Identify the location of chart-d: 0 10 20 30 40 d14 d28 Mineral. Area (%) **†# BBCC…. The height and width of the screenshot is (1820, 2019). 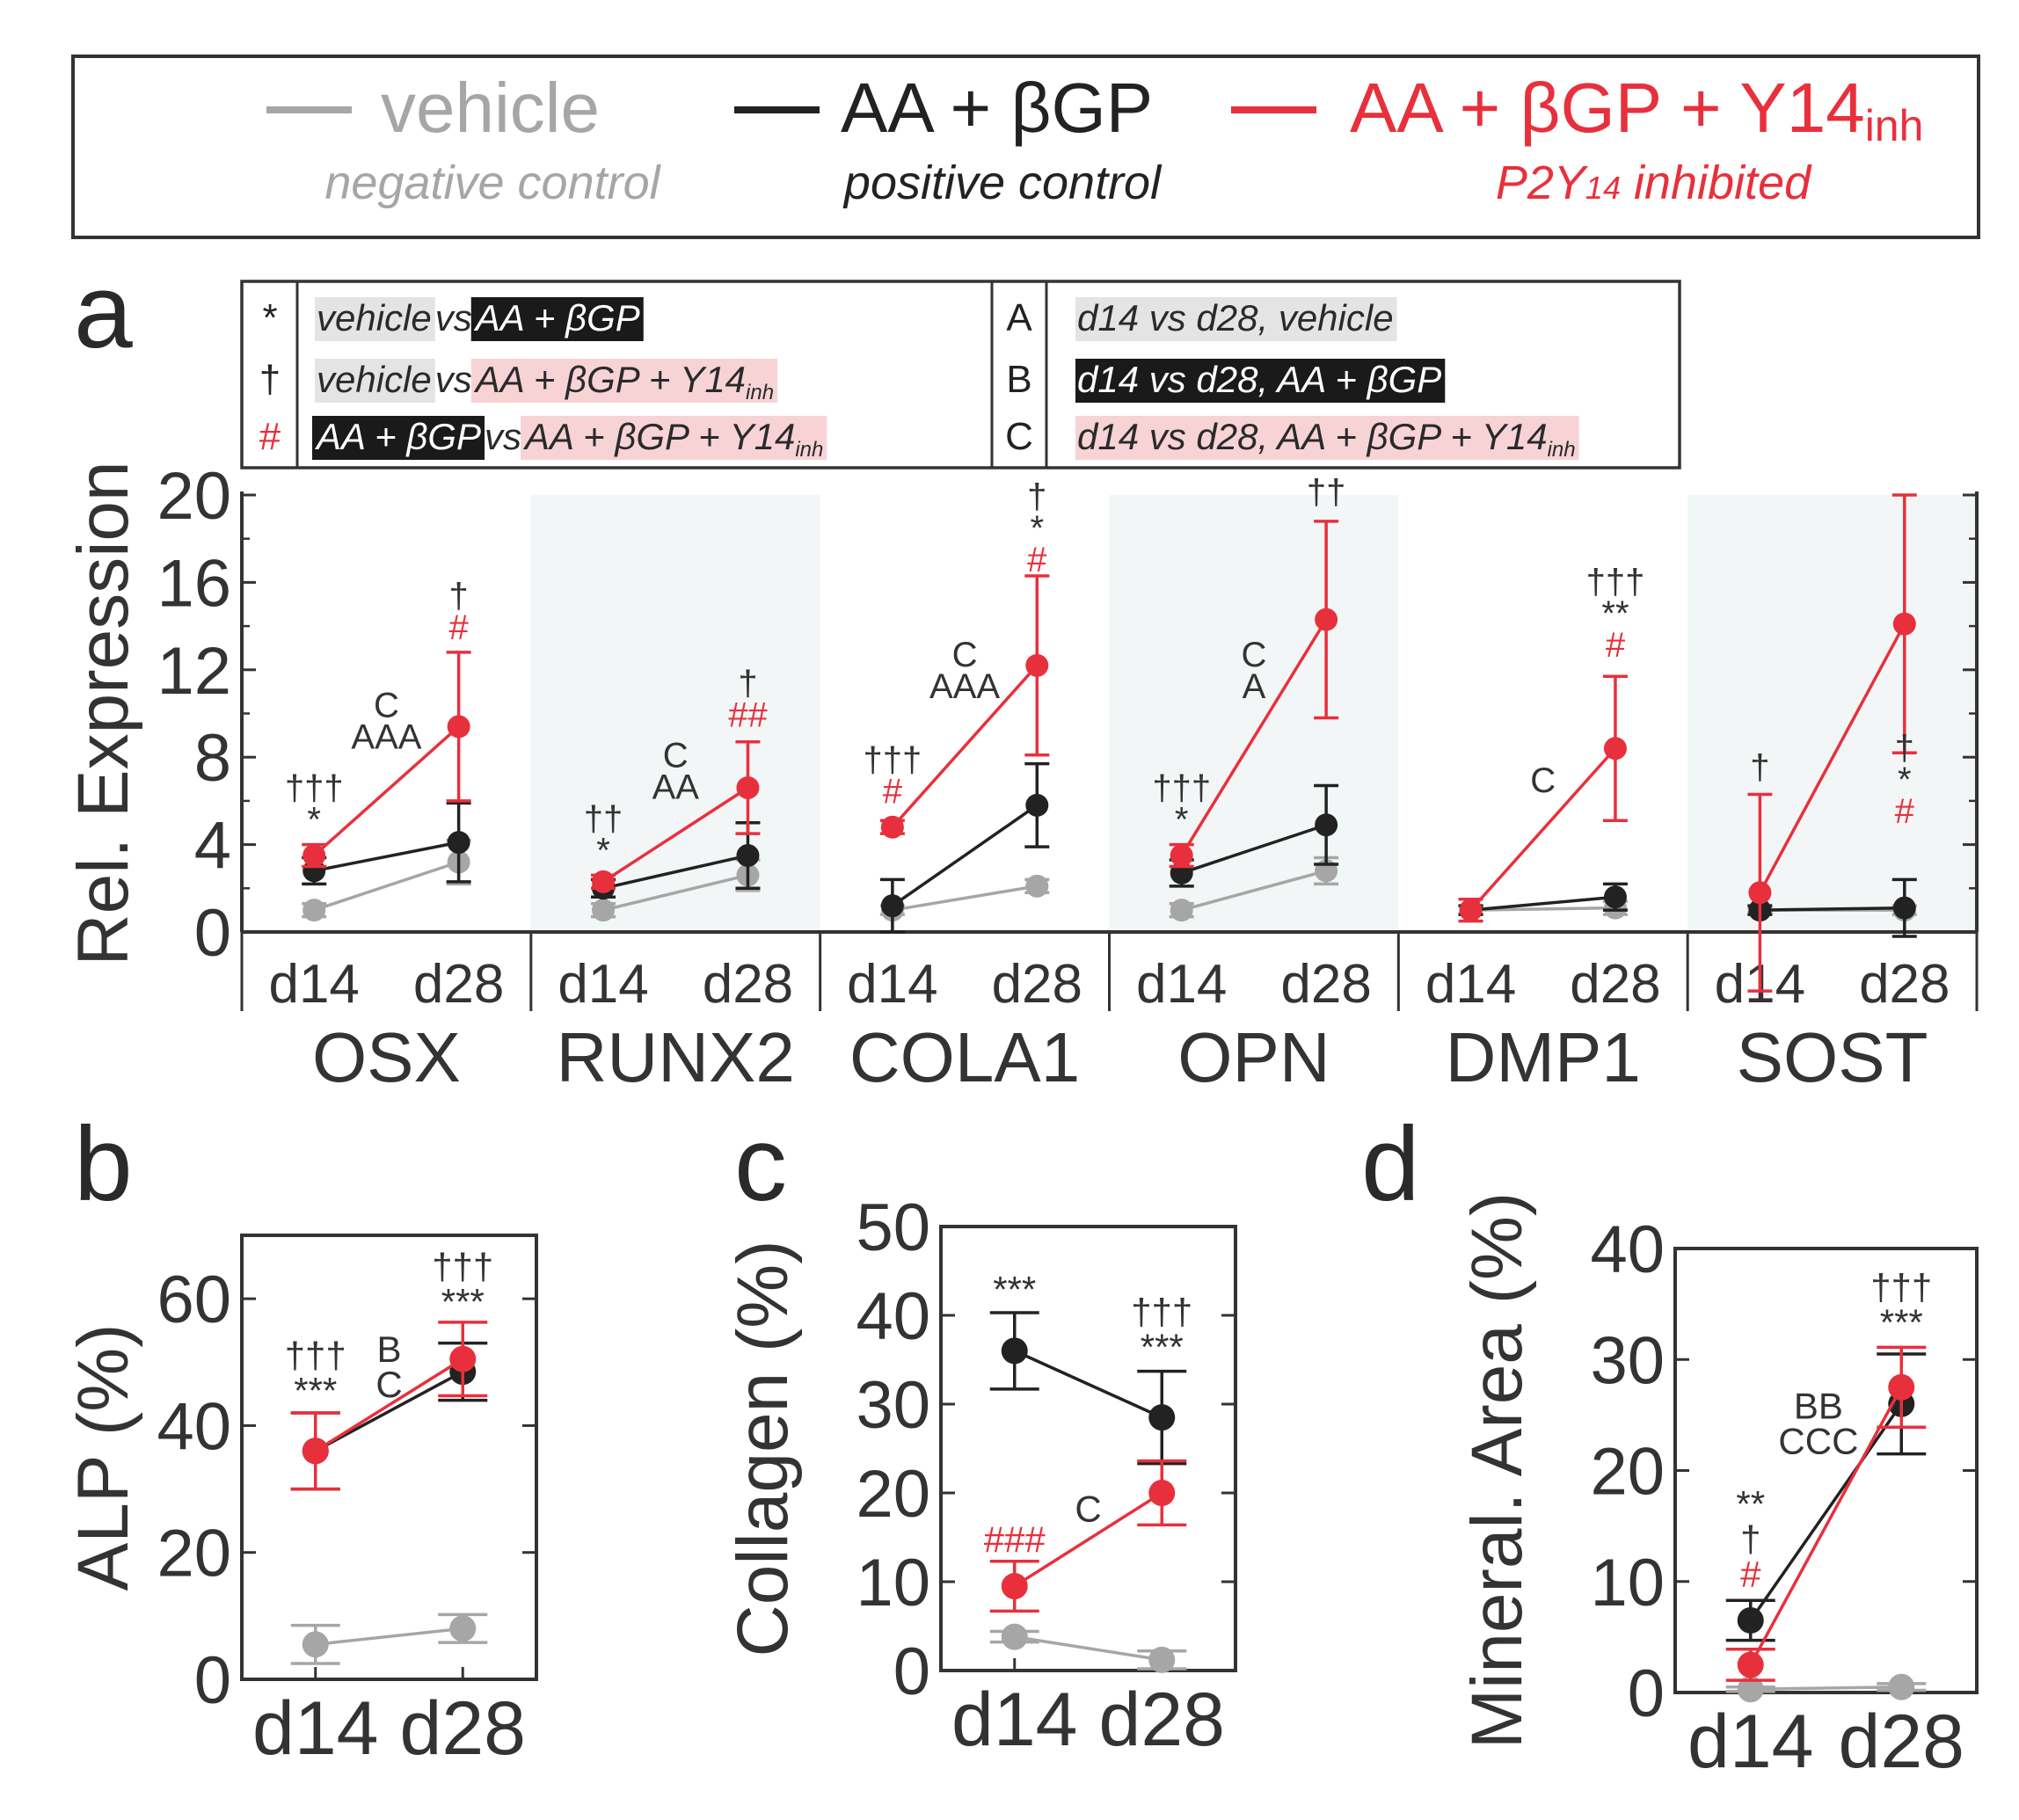
(1718, 1488).